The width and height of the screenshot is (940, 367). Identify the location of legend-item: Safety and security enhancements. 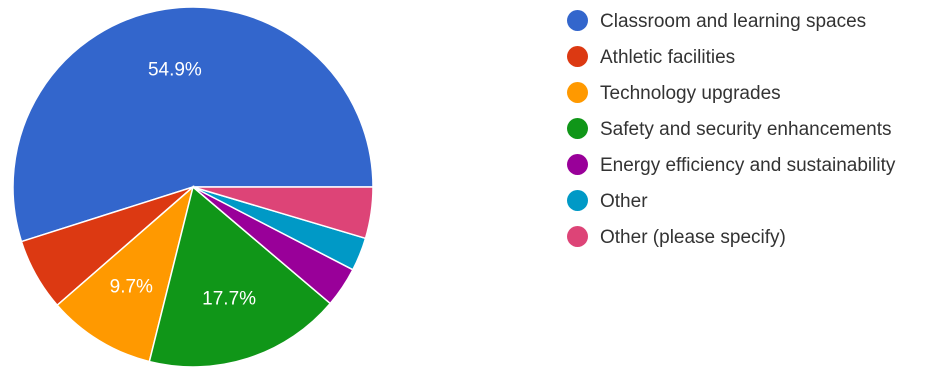
(753, 130).